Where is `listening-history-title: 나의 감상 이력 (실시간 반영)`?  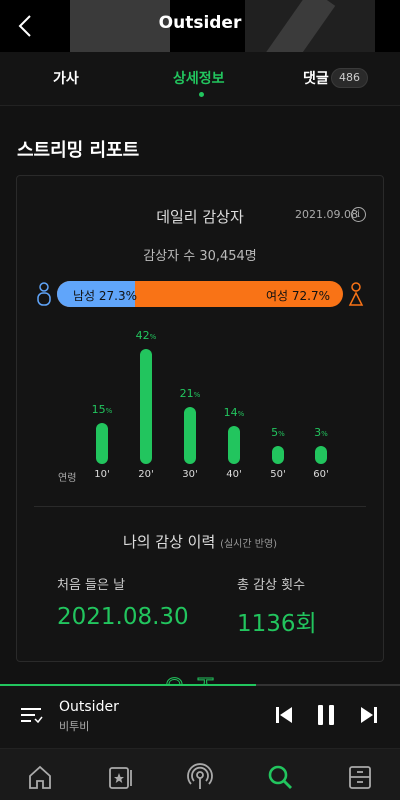
listening-history-title: 나의 감상 이력 (실시간 반영) is located at coordinates (200, 541).